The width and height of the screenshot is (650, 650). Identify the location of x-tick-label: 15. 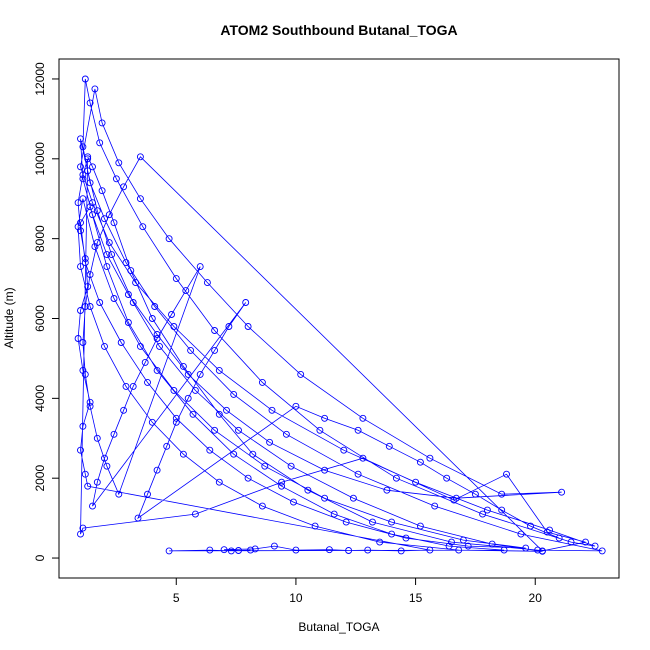
(416, 598).